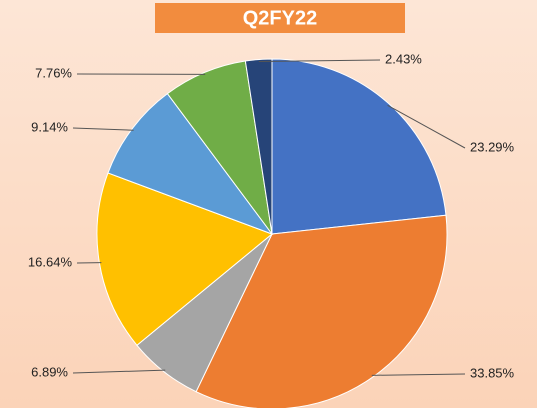 The width and height of the screenshot is (537, 408). What do you see at coordinates (403, 58) in the screenshot?
I see `data-label: 2.43%` at bounding box center [403, 58].